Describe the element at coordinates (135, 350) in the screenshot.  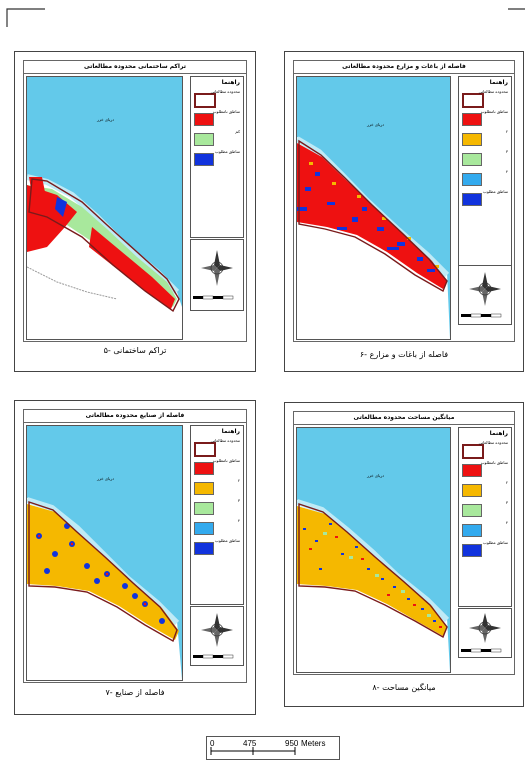
I see `figure-caption: ۵- تراکم ساختمانی` at that location.